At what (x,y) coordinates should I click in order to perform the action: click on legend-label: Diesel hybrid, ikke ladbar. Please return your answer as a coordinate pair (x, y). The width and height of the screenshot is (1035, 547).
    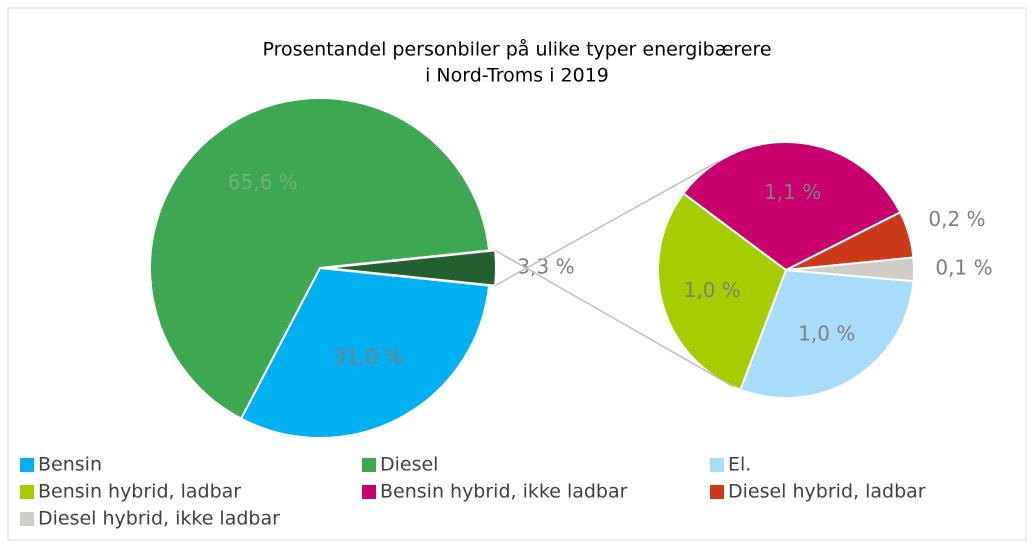
    Looking at the image, I should click on (159, 519).